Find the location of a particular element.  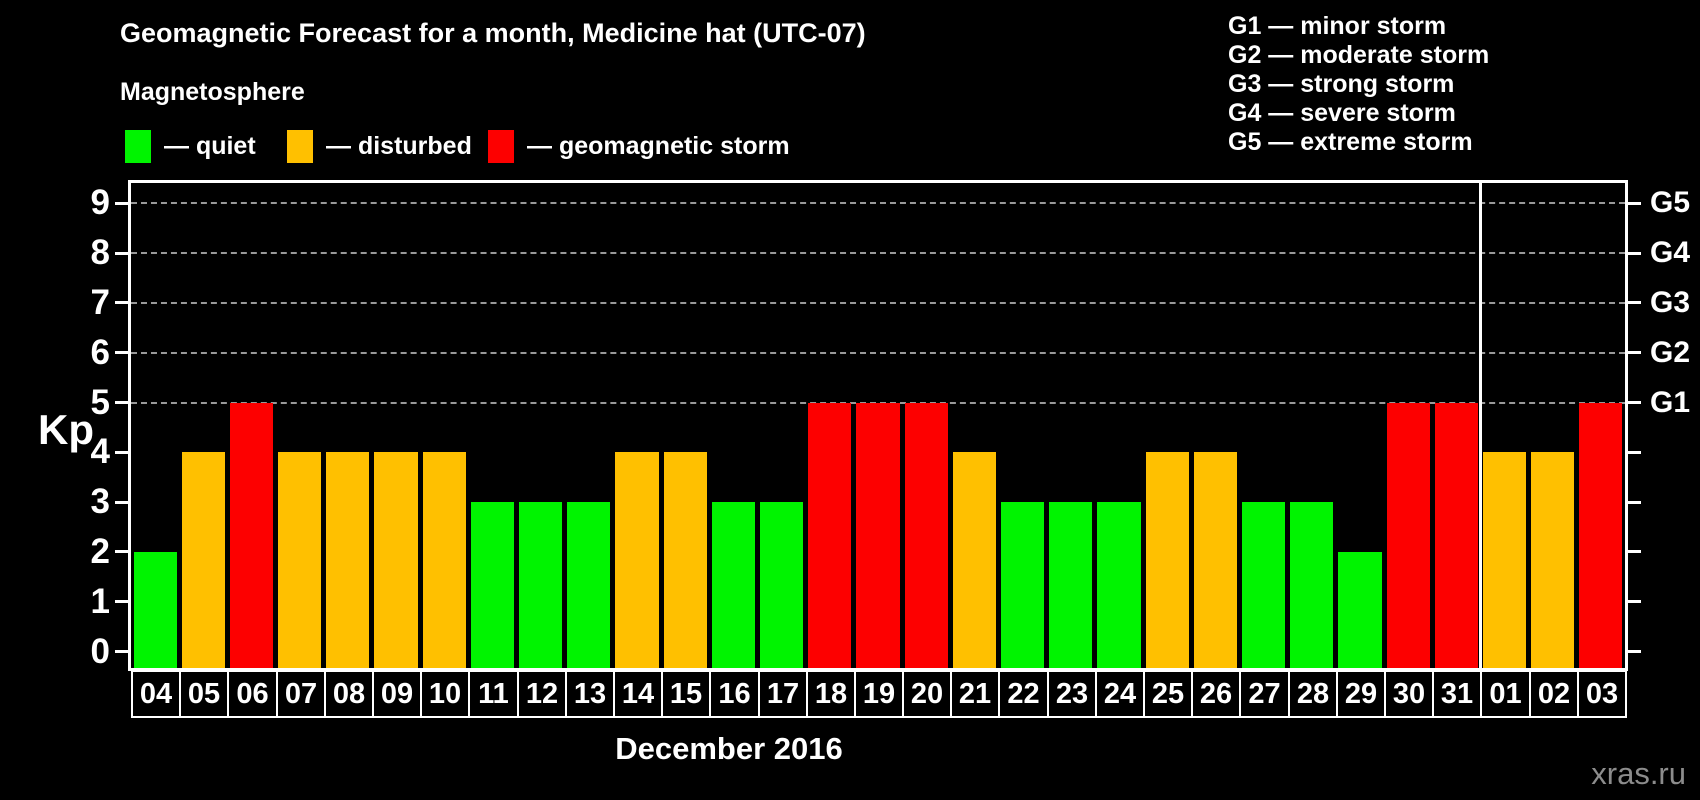

g-legend-line-3: G3 — strong storm is located at coordinates (1341, 84).